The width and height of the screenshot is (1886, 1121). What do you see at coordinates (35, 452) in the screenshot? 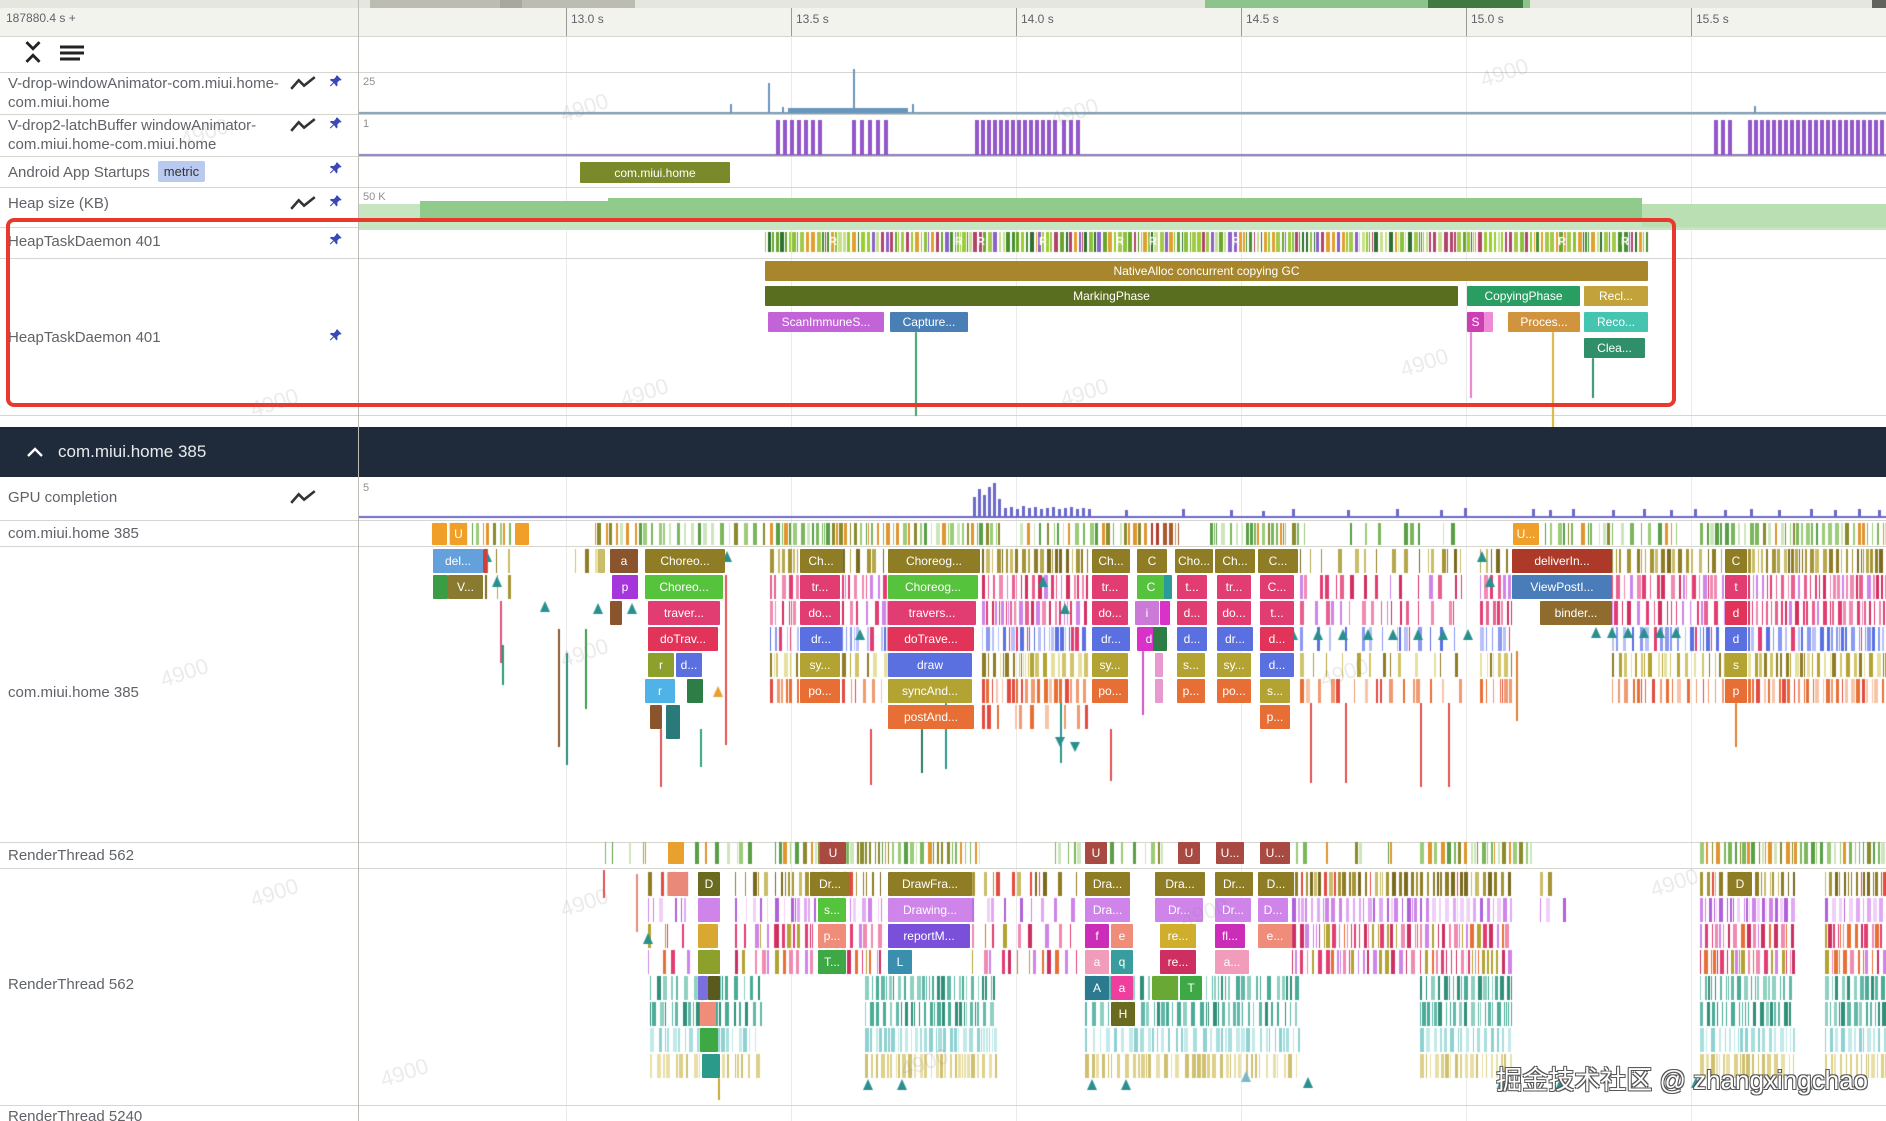
I see `chevron-up-icon` at bounding box center [35, 452].